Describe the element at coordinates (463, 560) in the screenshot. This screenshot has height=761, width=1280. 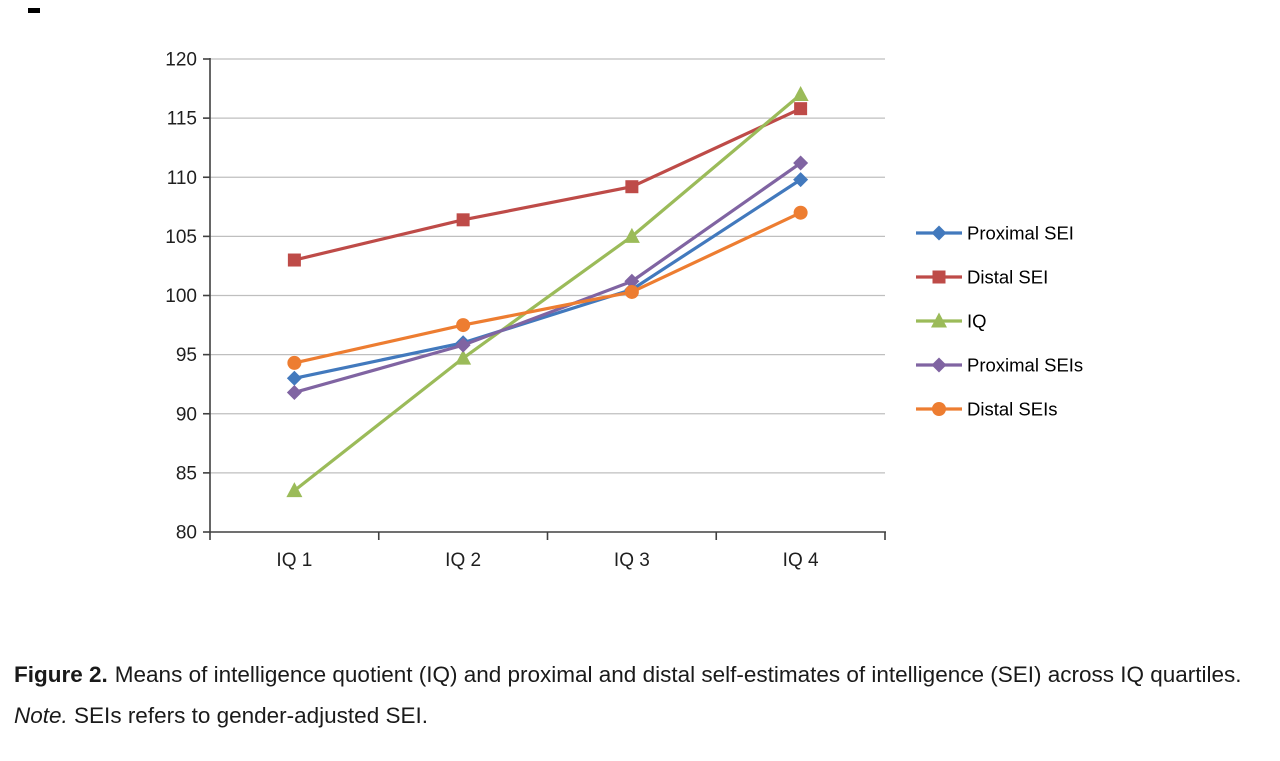
I see `x-tick-label: IQ 2` at that location.